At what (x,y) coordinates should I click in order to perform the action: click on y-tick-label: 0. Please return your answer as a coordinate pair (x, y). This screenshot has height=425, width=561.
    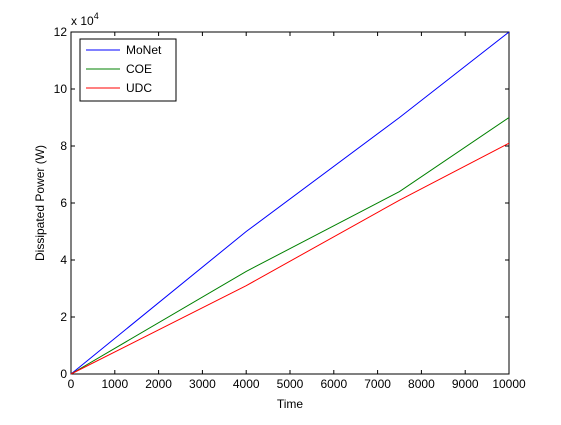
    Looking at the image, I should click on (63, 374).